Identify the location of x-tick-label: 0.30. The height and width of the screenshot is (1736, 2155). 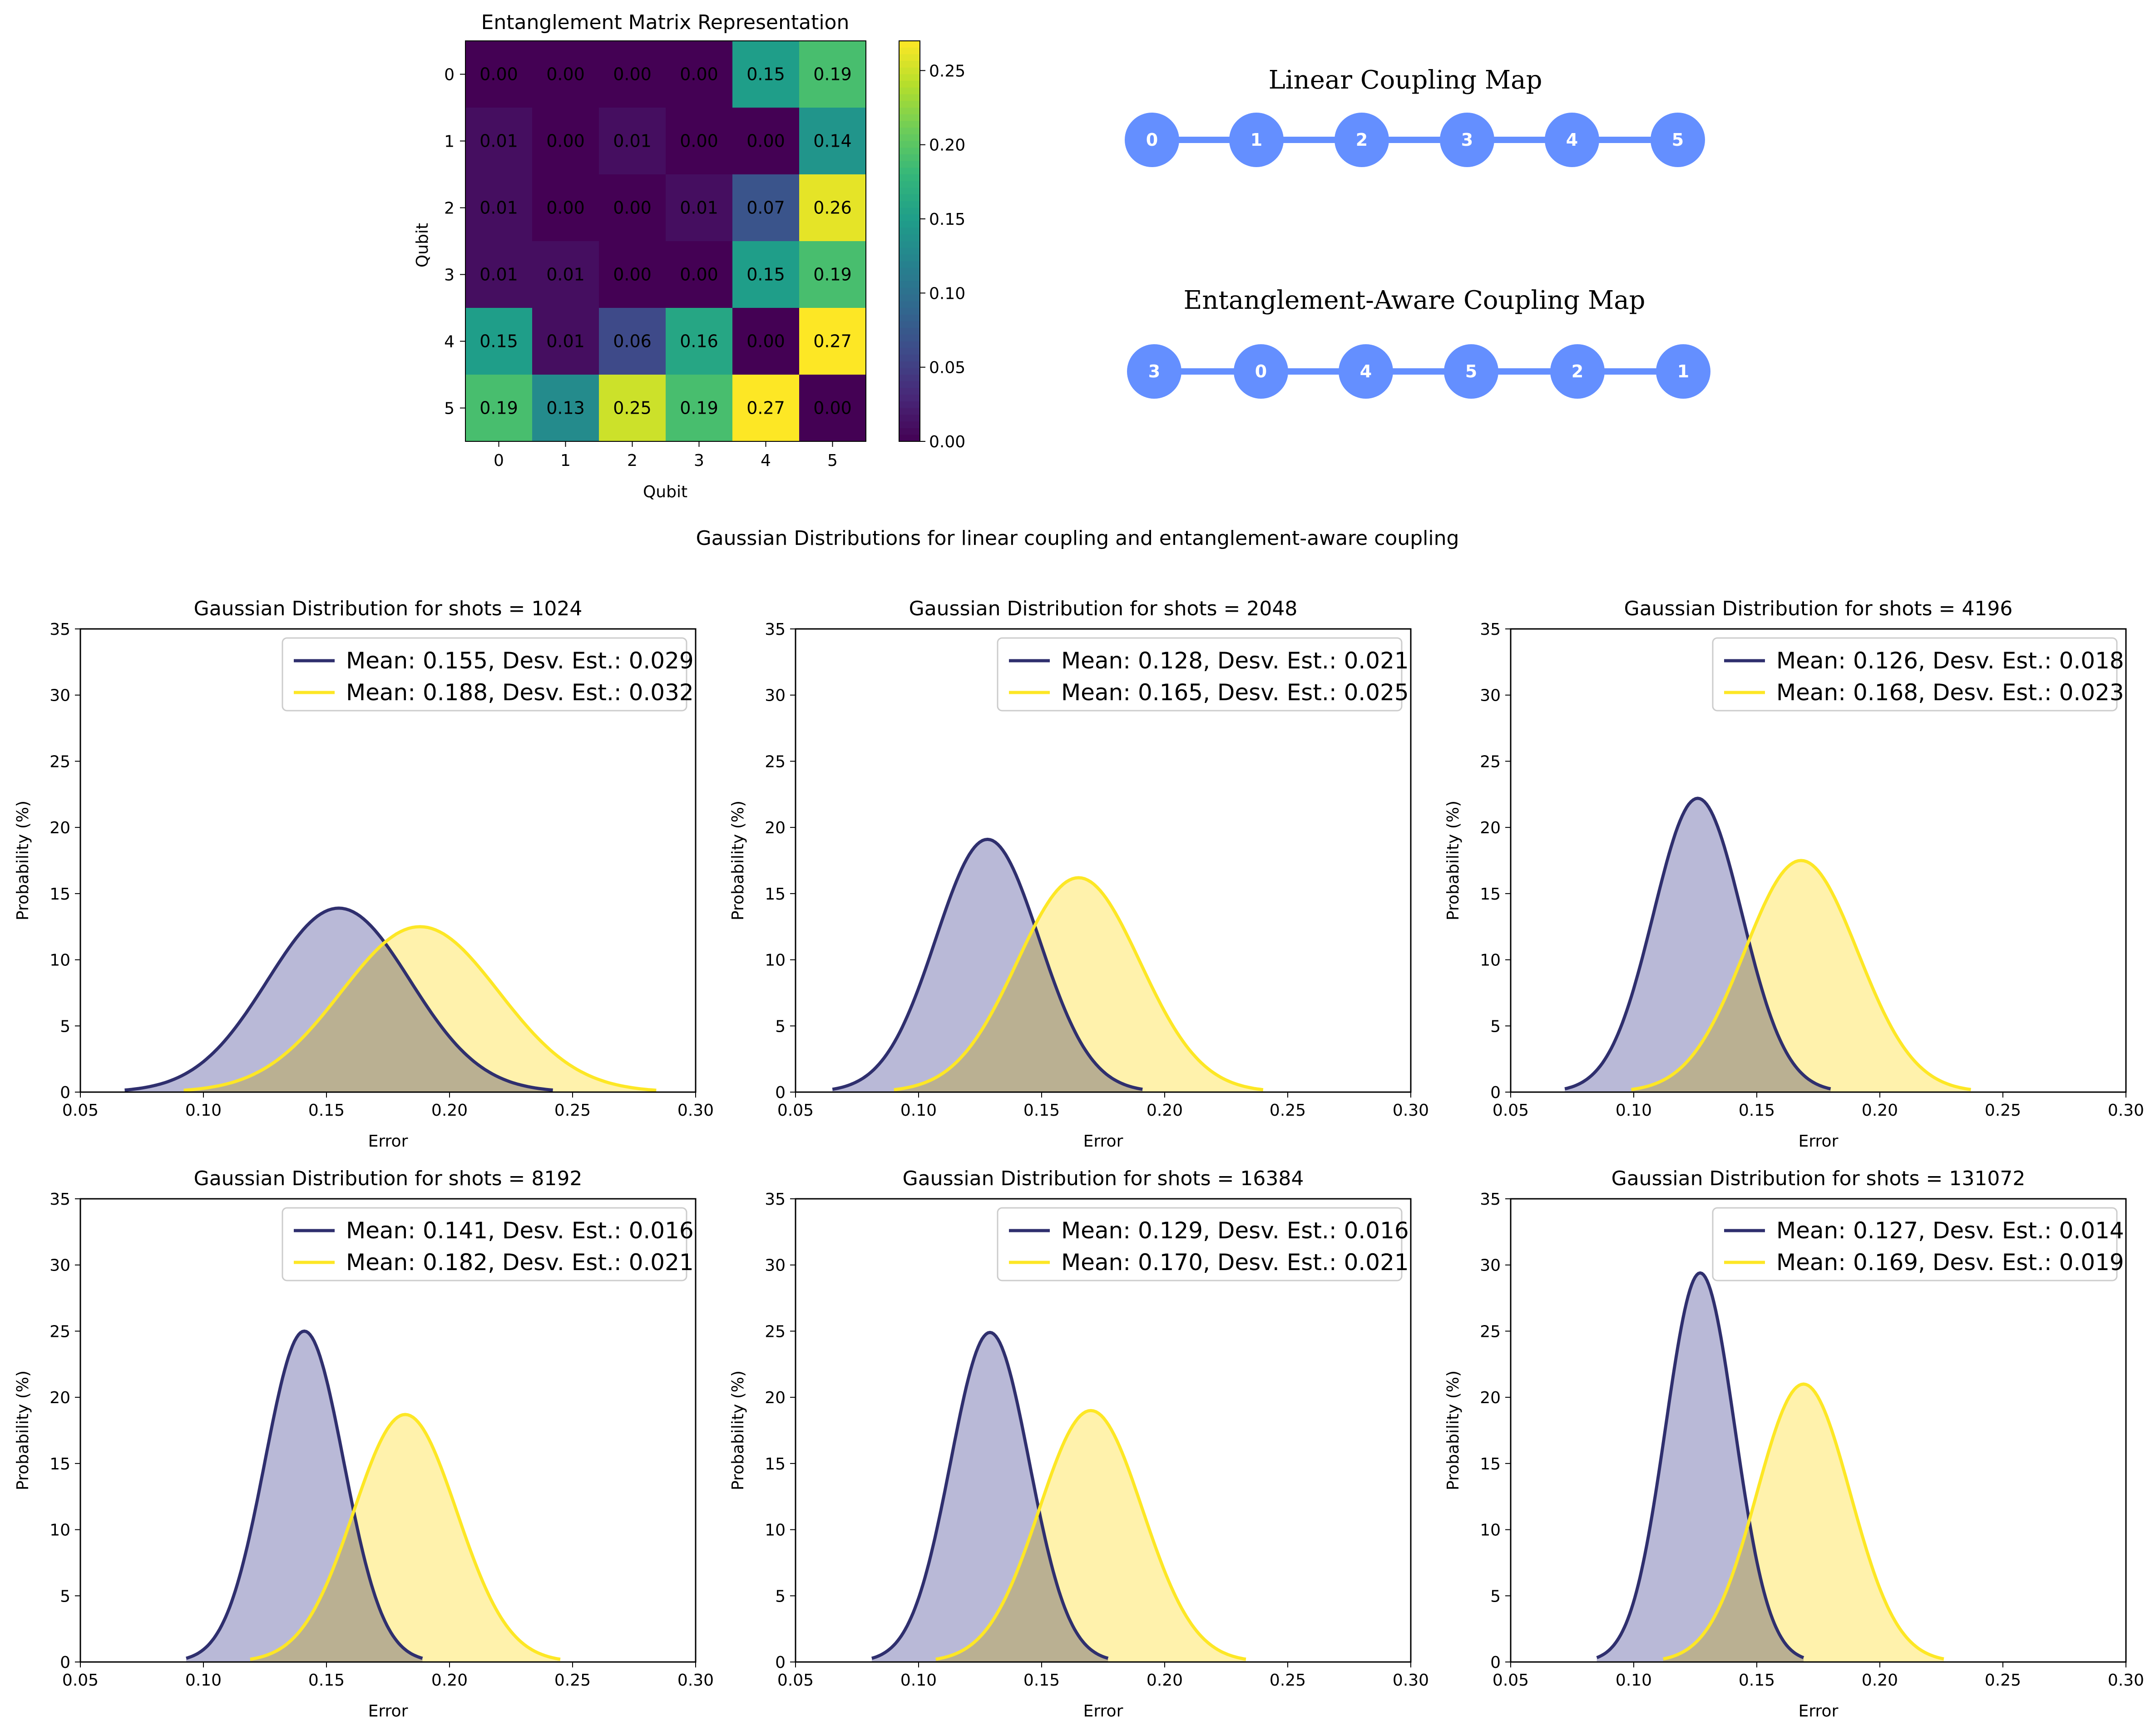
(2126, 1680).